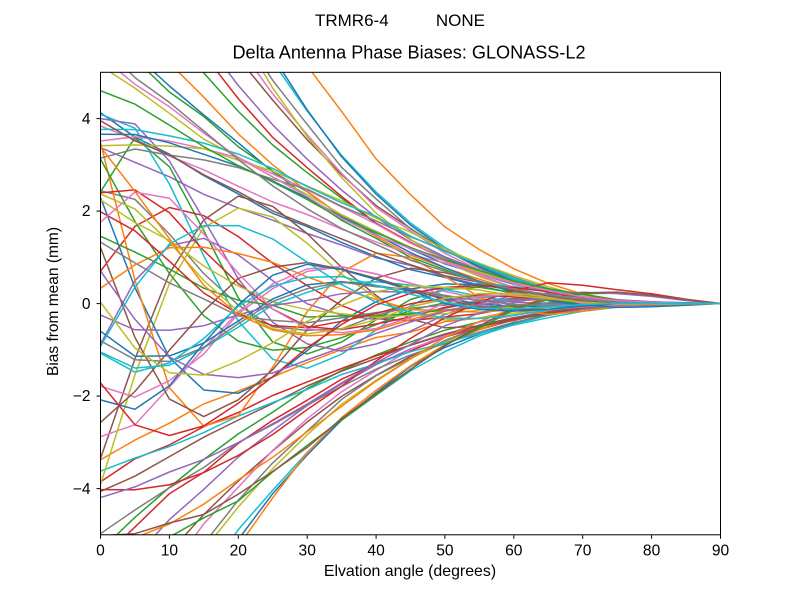 This screenshot has height=600, width=800. What do you see at coordinates (170, 550) in the screenshot?
I see `svg-text: 10` at bounding box center [170, 550].